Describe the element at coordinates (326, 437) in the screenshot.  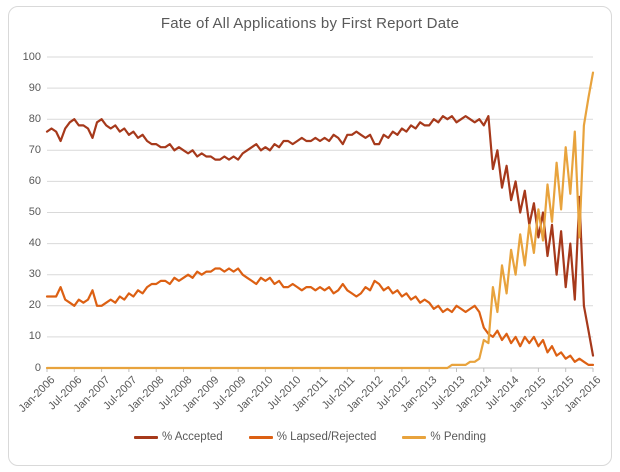
I see `legend-label-lapsed-rejected: % Lapsed/Rejected` at that location.